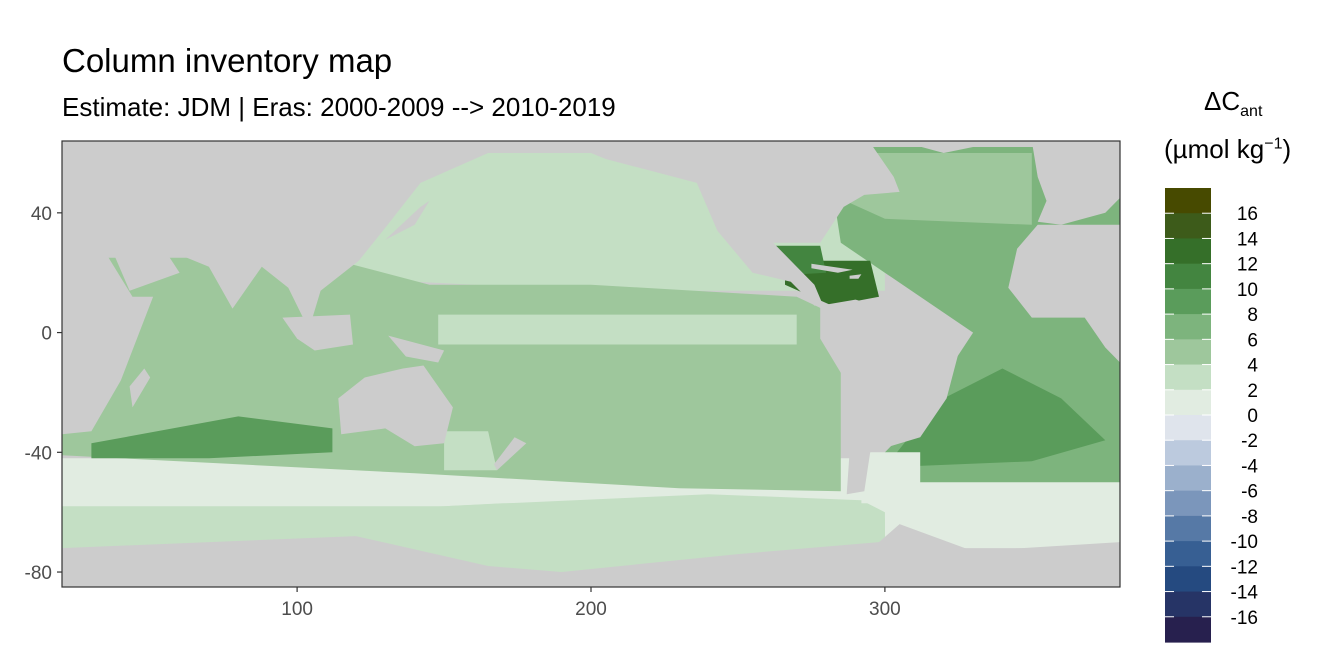 The height and width of the screenshot is (672, 1344). What do you see at coordinates (297, 609) in the screenshot?
I see `x-tick-label: 100` at bounding box center [297, 609].